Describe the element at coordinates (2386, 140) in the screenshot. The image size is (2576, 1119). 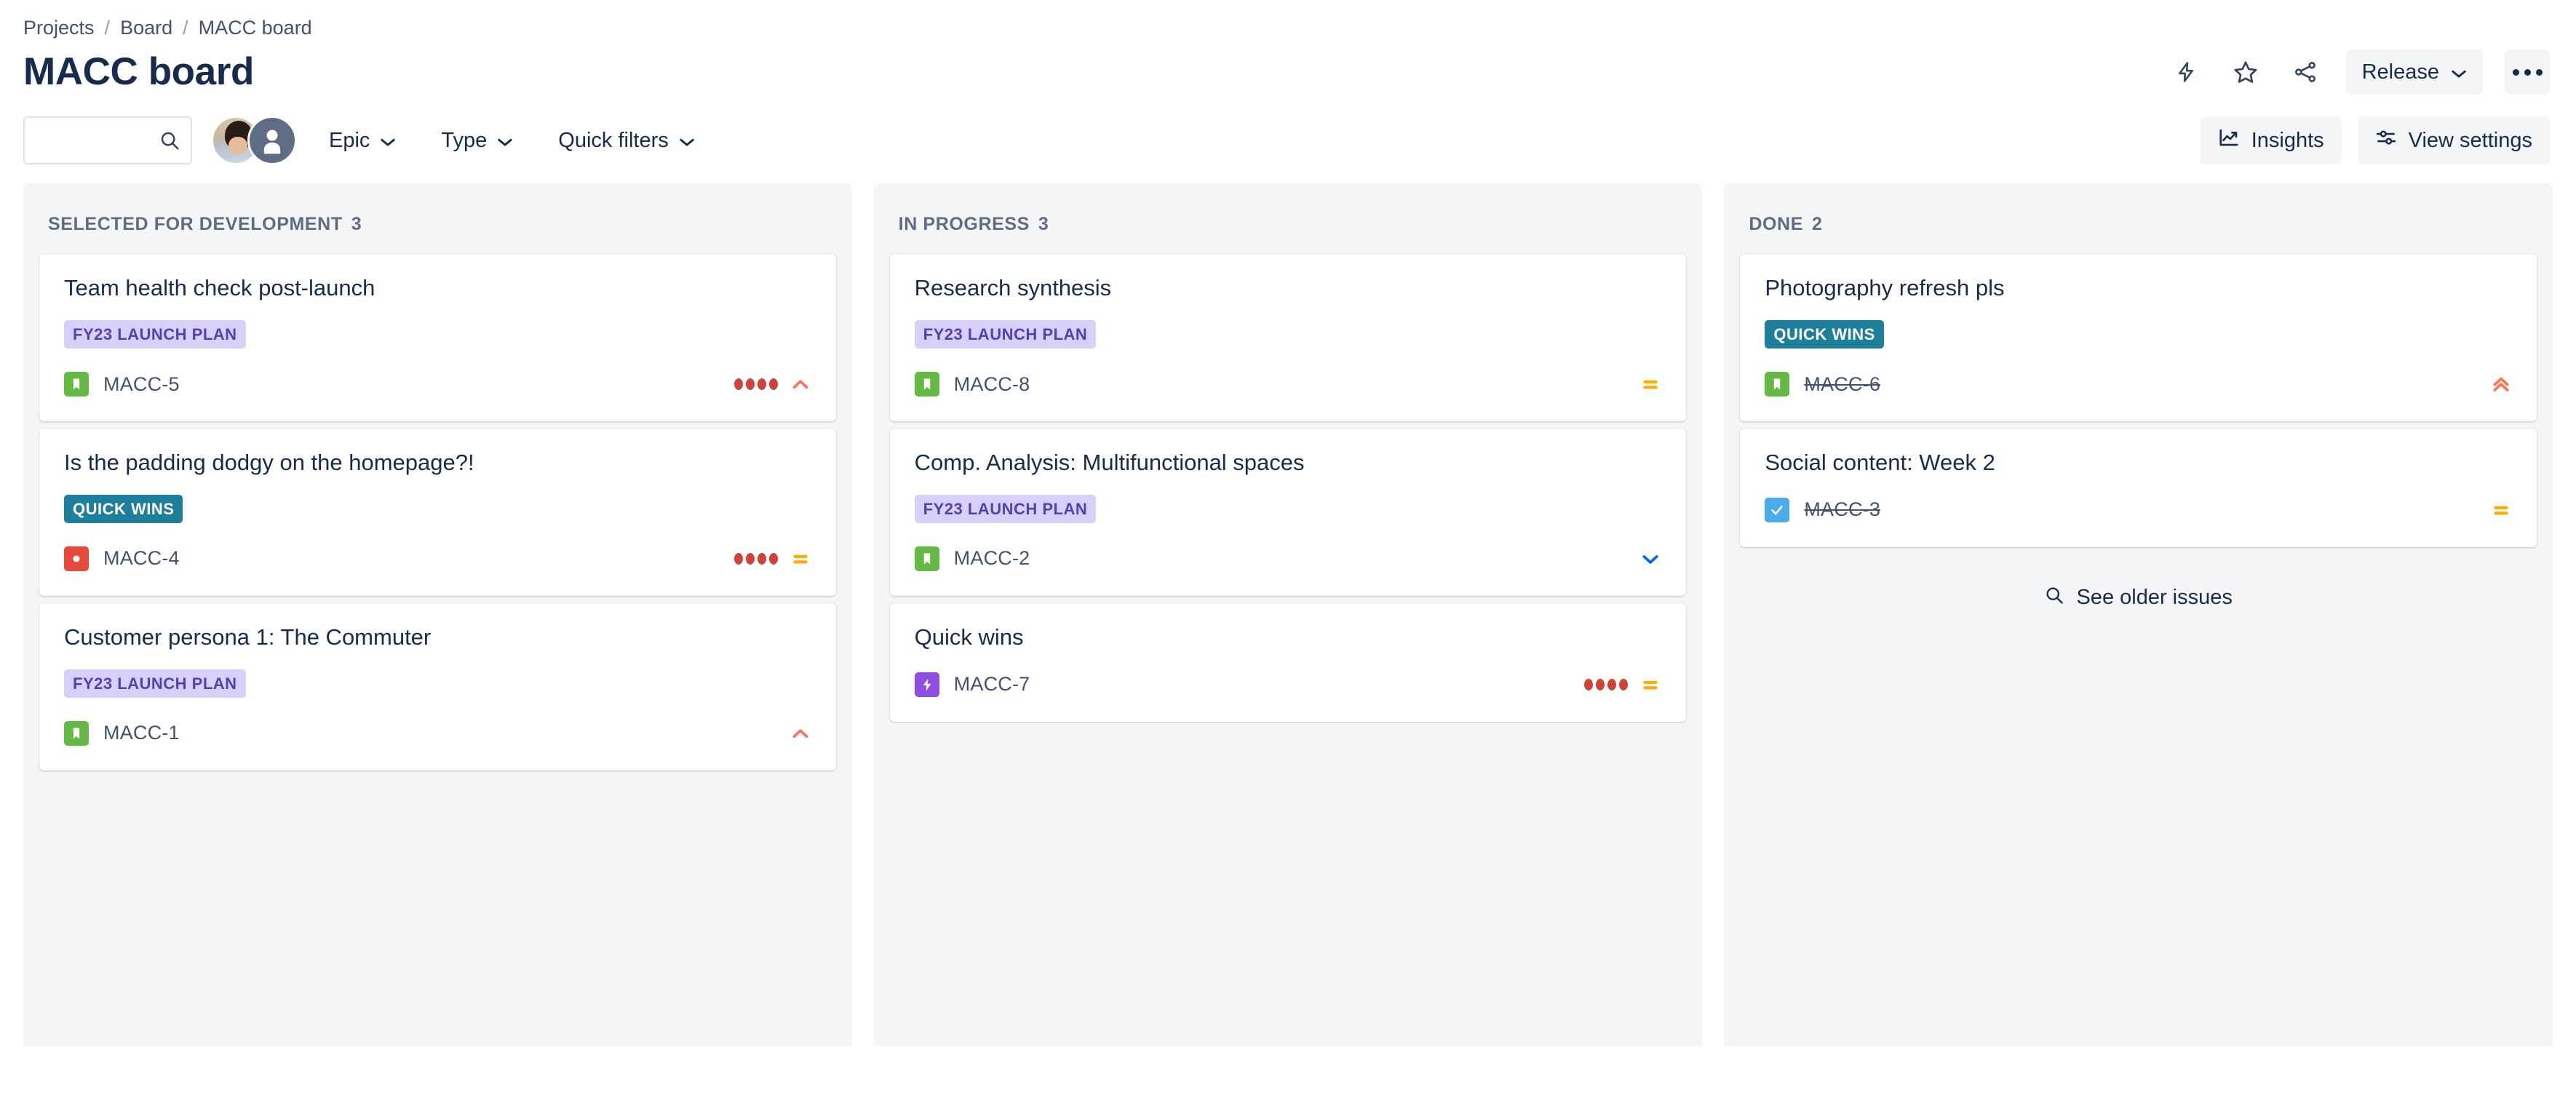
I see `sliders-icon` at that location.